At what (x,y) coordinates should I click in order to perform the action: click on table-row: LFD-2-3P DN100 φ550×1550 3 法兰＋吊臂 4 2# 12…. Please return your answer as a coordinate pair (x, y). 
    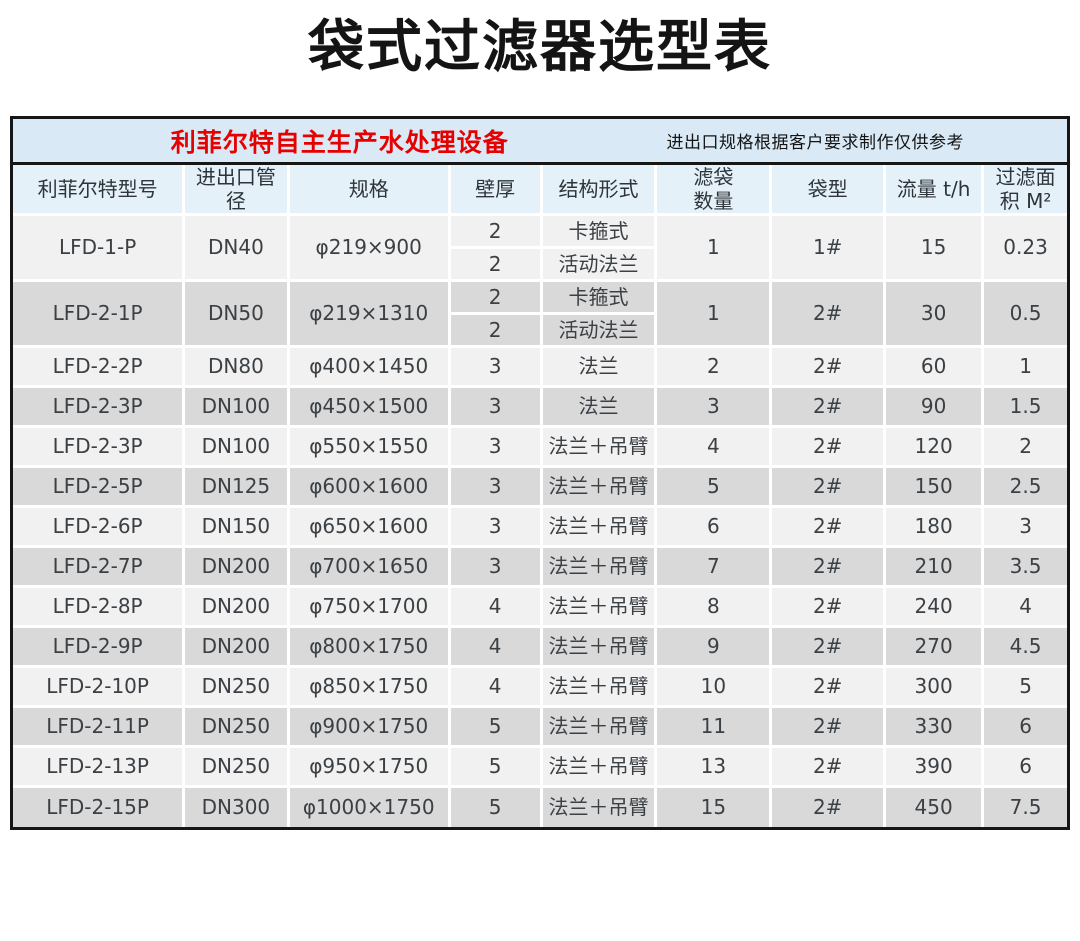
    Looking at the image, I should click on (540, 447).